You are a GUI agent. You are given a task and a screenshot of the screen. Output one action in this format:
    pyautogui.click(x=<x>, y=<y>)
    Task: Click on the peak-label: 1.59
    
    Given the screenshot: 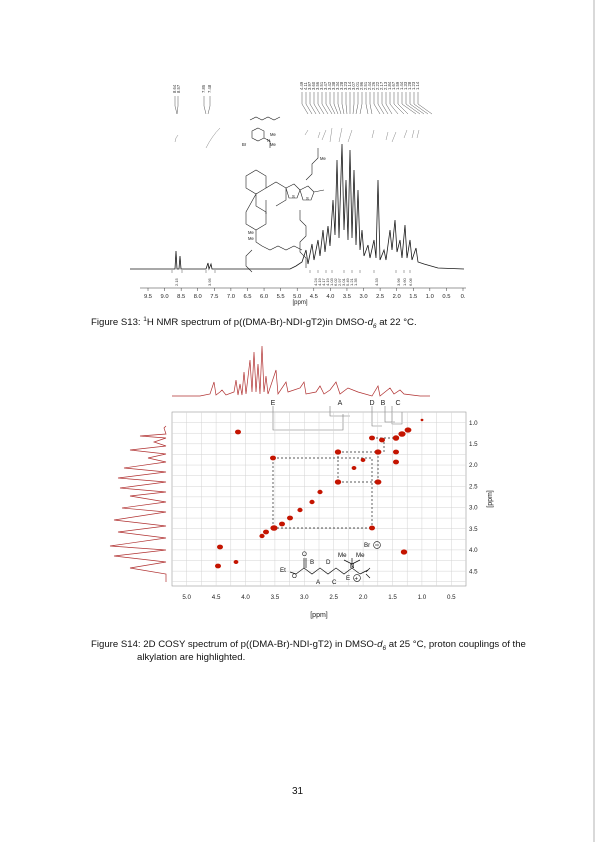 What is the action you would take?
    pyautogui.click(x=397, y=85)
    